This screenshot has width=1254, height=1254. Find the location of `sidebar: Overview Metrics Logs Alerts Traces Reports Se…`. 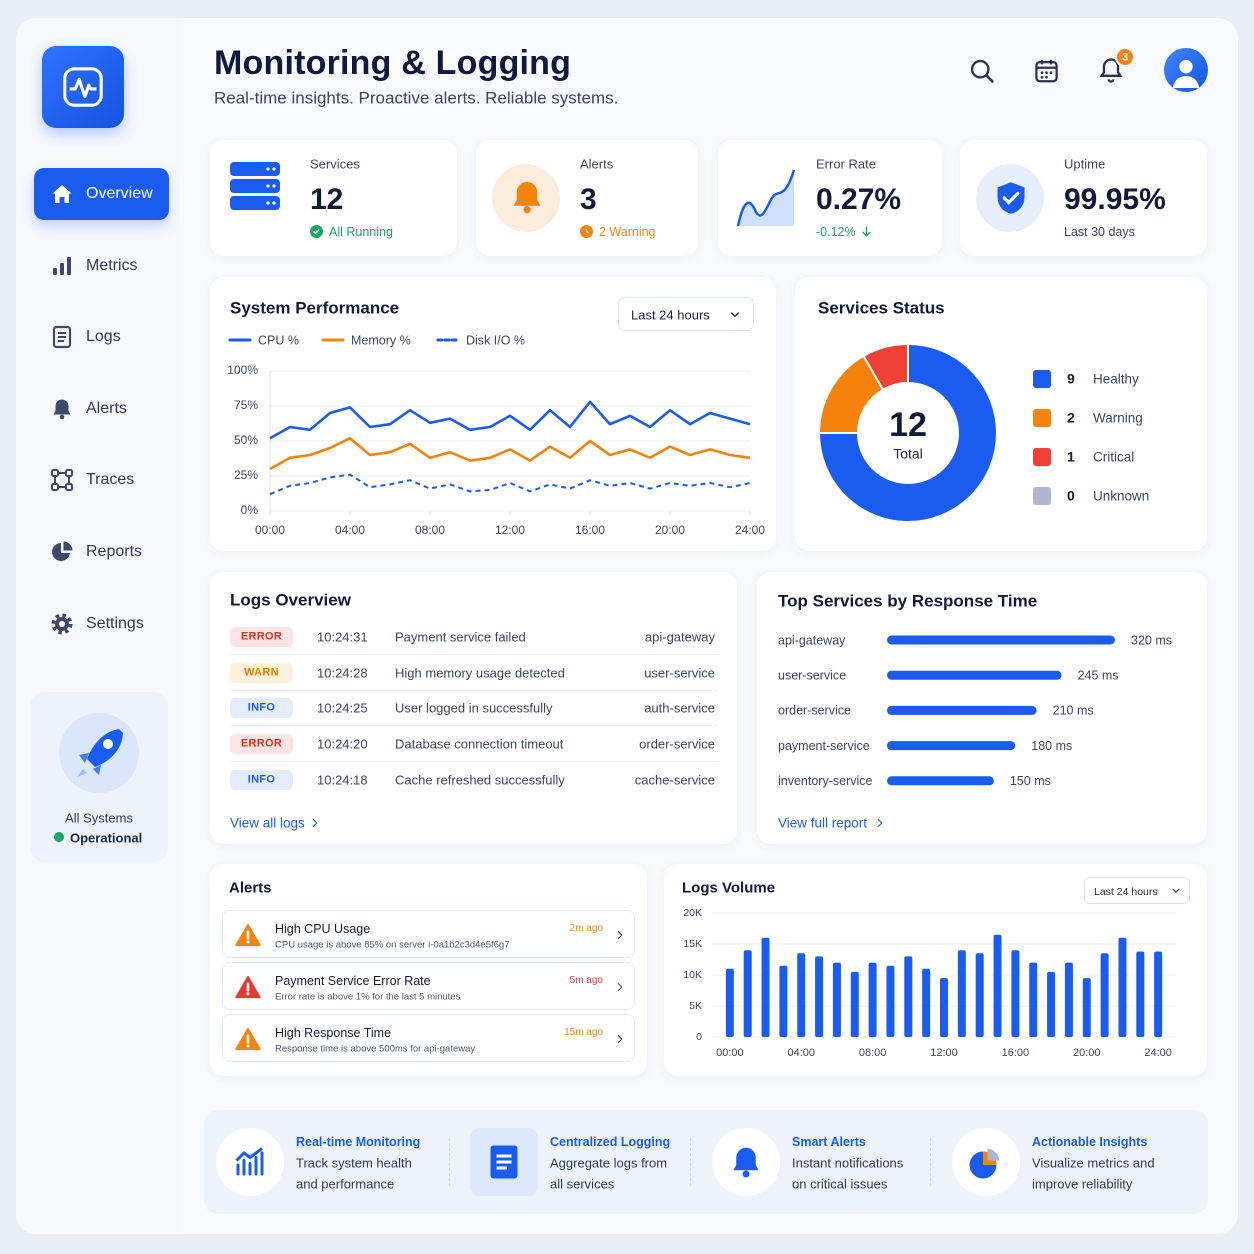

sidebar: Overview Metrics Logs Alerts Traces Reports Se… is located at coordinates (98, 626).